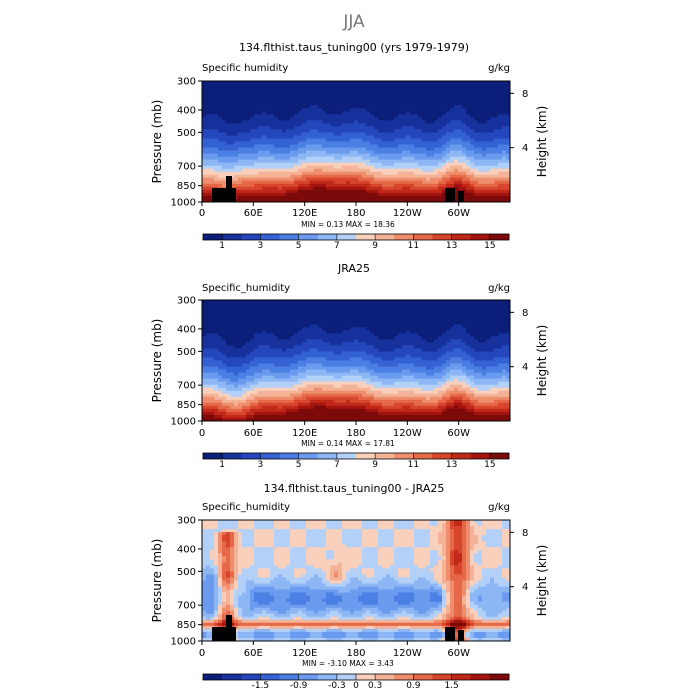 The height and width of the screenshot is (700, 700). I want to click on variable-label: Specific humidity, so click(245, 68).